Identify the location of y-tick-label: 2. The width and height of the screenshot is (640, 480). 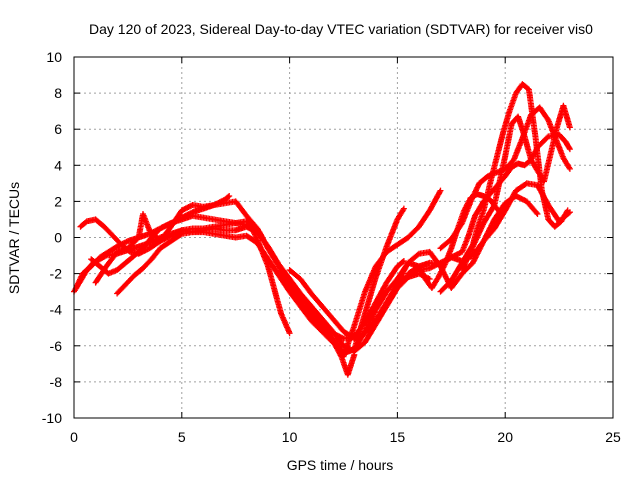
(58, 201).